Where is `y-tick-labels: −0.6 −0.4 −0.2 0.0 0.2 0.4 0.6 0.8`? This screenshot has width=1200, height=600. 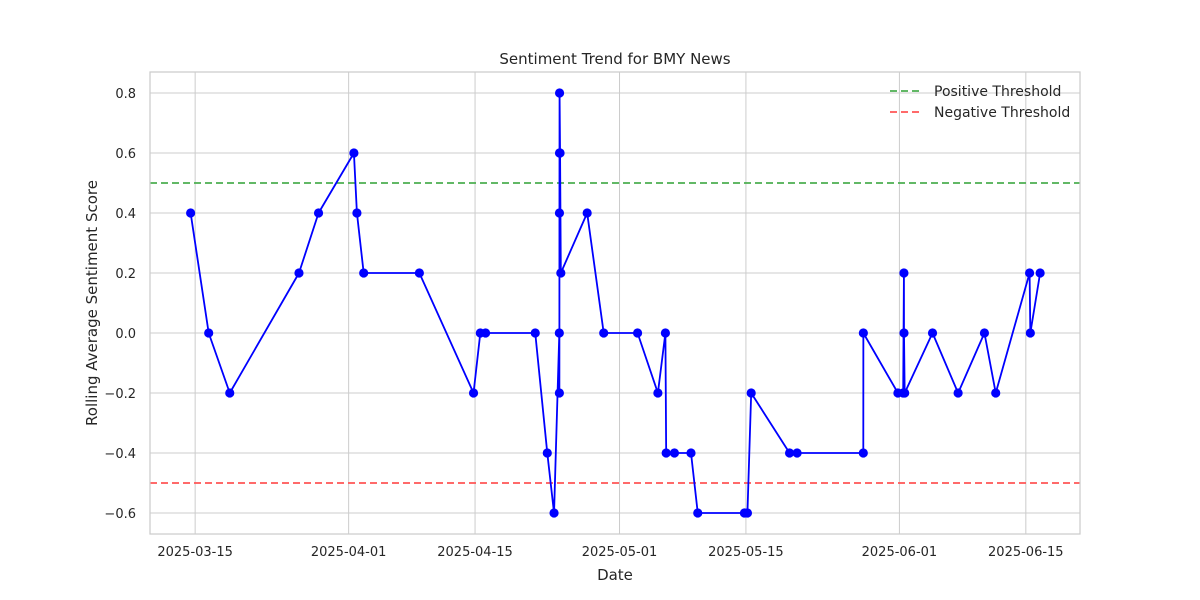
y-tick-labels: −0.6 −0.4 −0.2 0.0 0.2 0.4 0.6 0.8 is located at coordinates (120, 304).